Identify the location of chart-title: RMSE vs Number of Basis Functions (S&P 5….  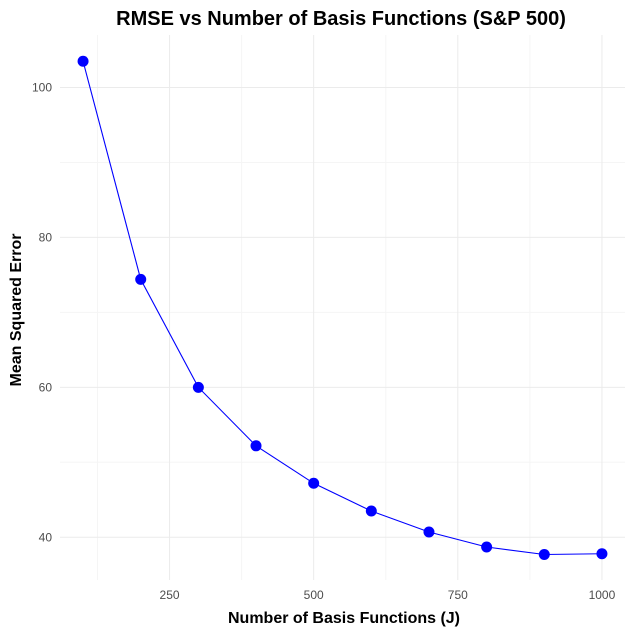
(341, 19).